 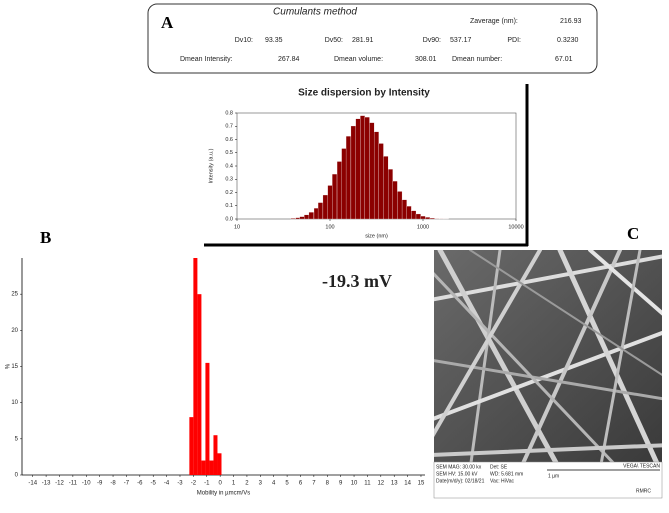 What do you see at coordinates (376, 236) in the screenshot?
I see `x-axis-label: size (nm)` at bounding box center [376, 236].